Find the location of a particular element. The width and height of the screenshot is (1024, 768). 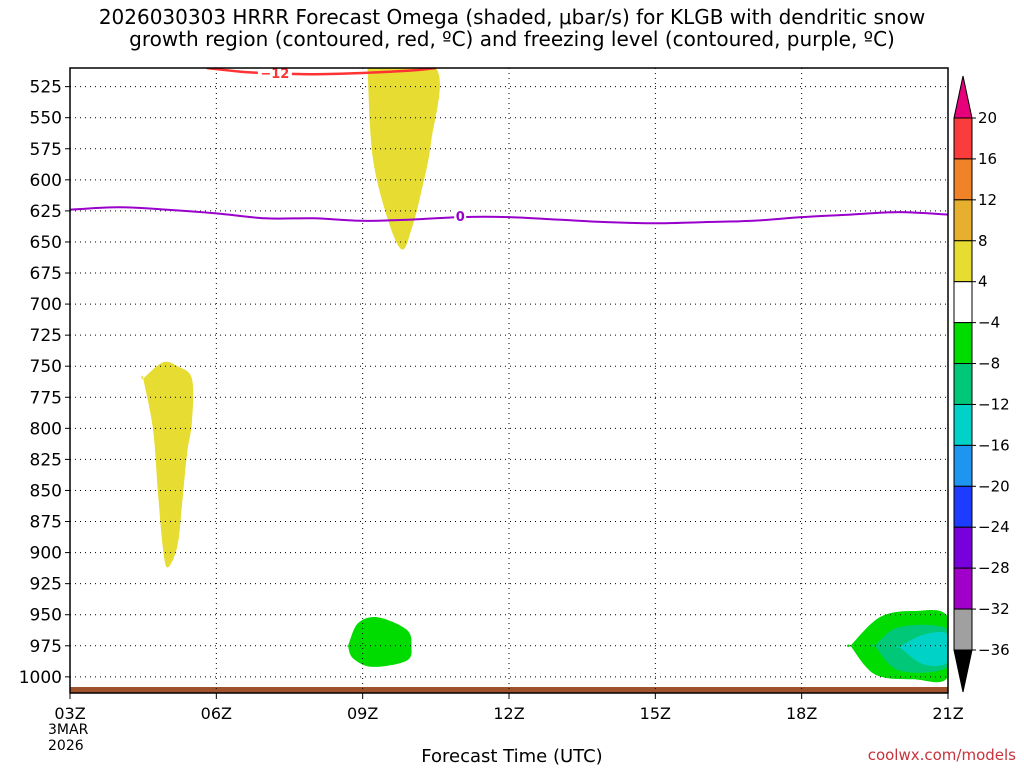

y-tick-label-775: 775 is located at coordinates (46, 398).